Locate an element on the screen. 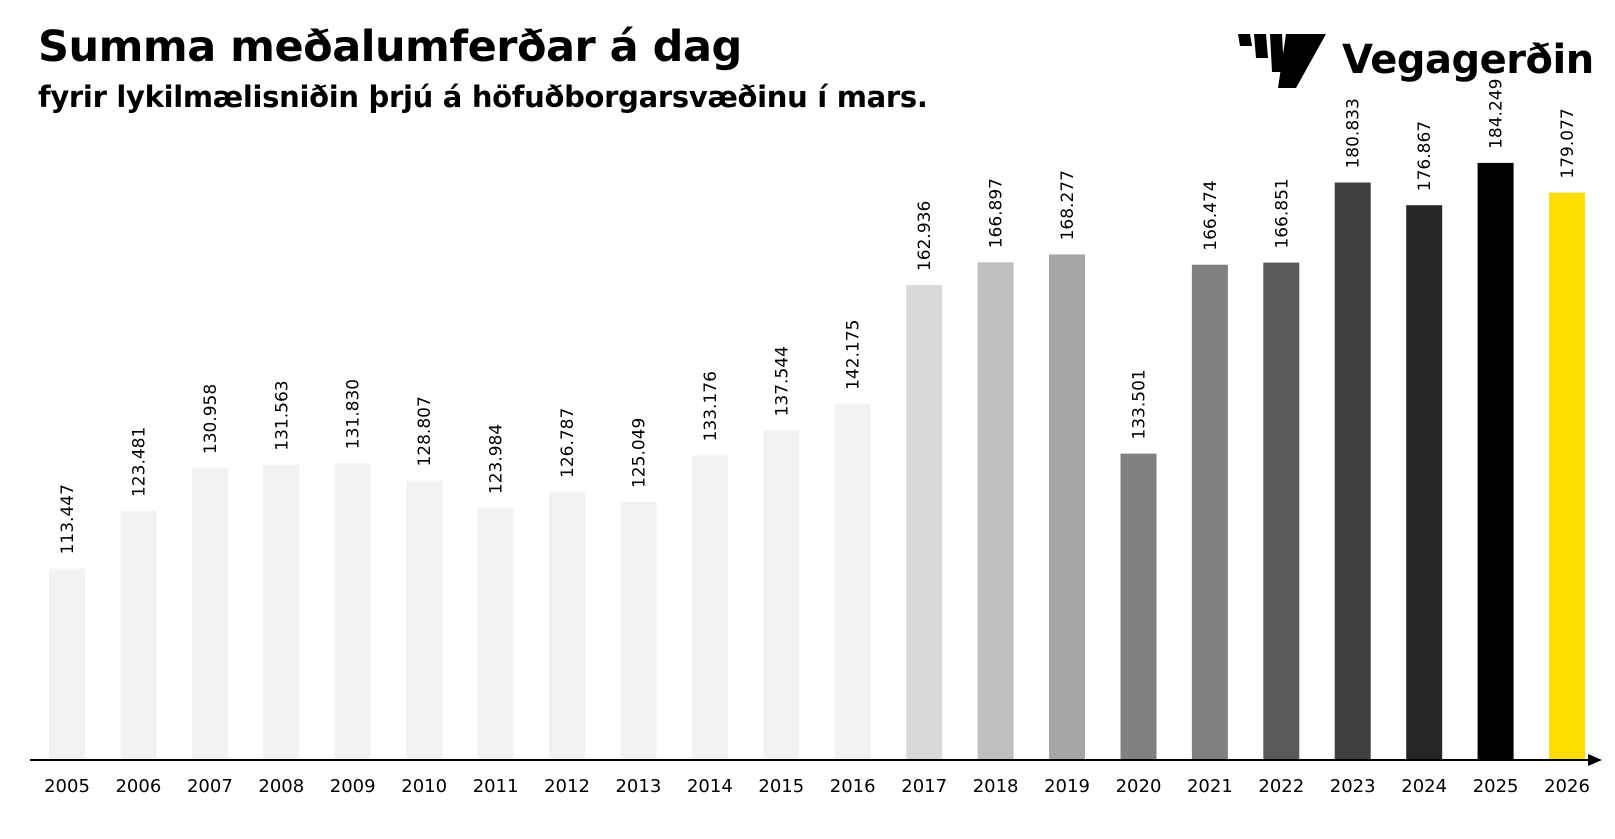  bar-2018 is located at coordinates (995, 511).